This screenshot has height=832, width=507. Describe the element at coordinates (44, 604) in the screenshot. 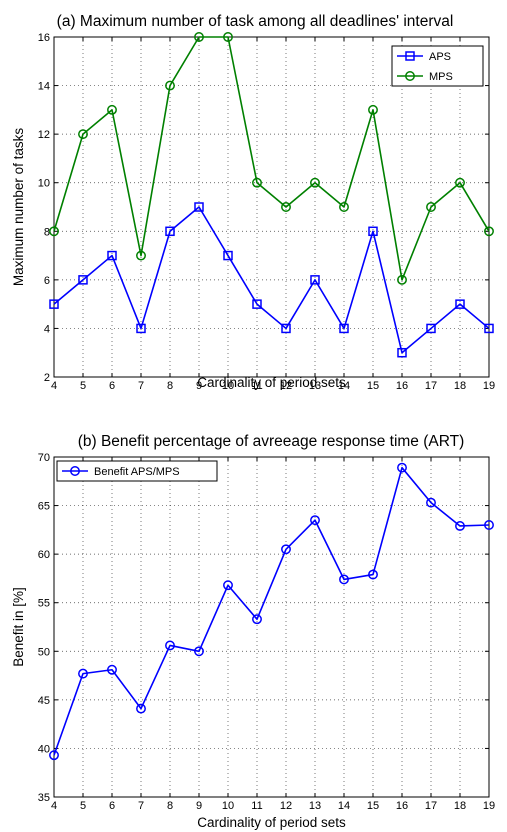

I see `y-tick-label: 55` at that location.